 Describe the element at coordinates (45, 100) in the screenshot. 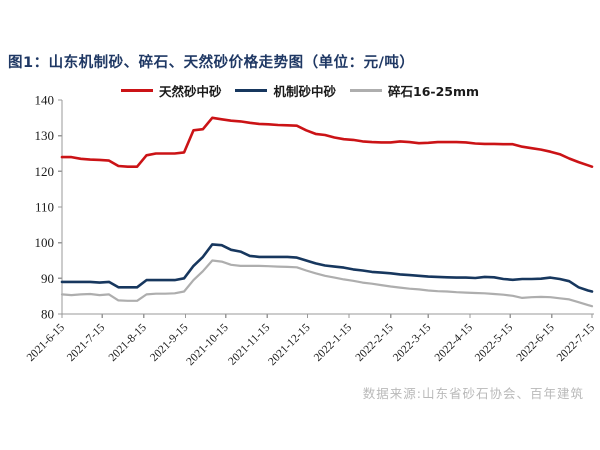

I see `y-tick-label: 140` at that location.